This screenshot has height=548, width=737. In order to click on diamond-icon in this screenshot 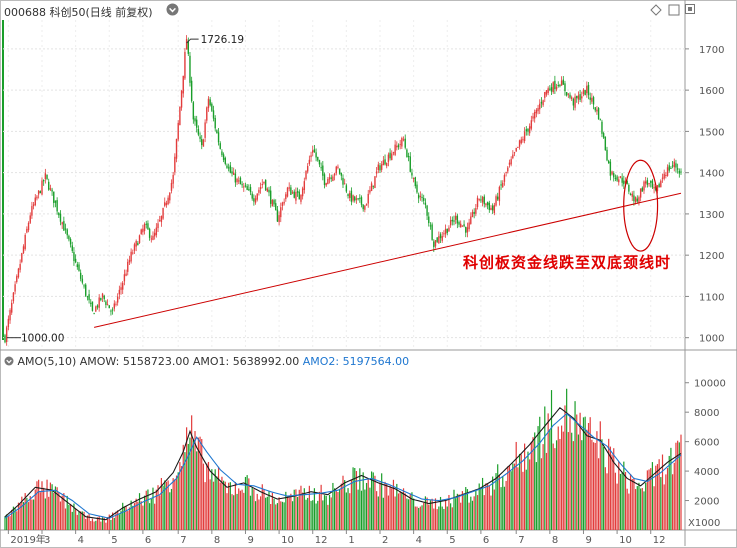, I will do `click(656, 11)`.